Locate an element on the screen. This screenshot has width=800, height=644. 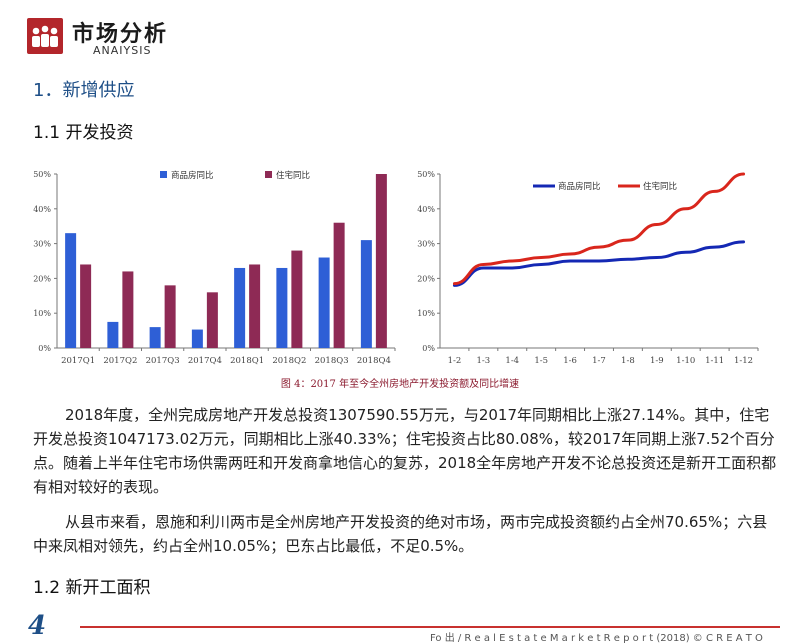
footer-divider is located at coordinates (430, 627).